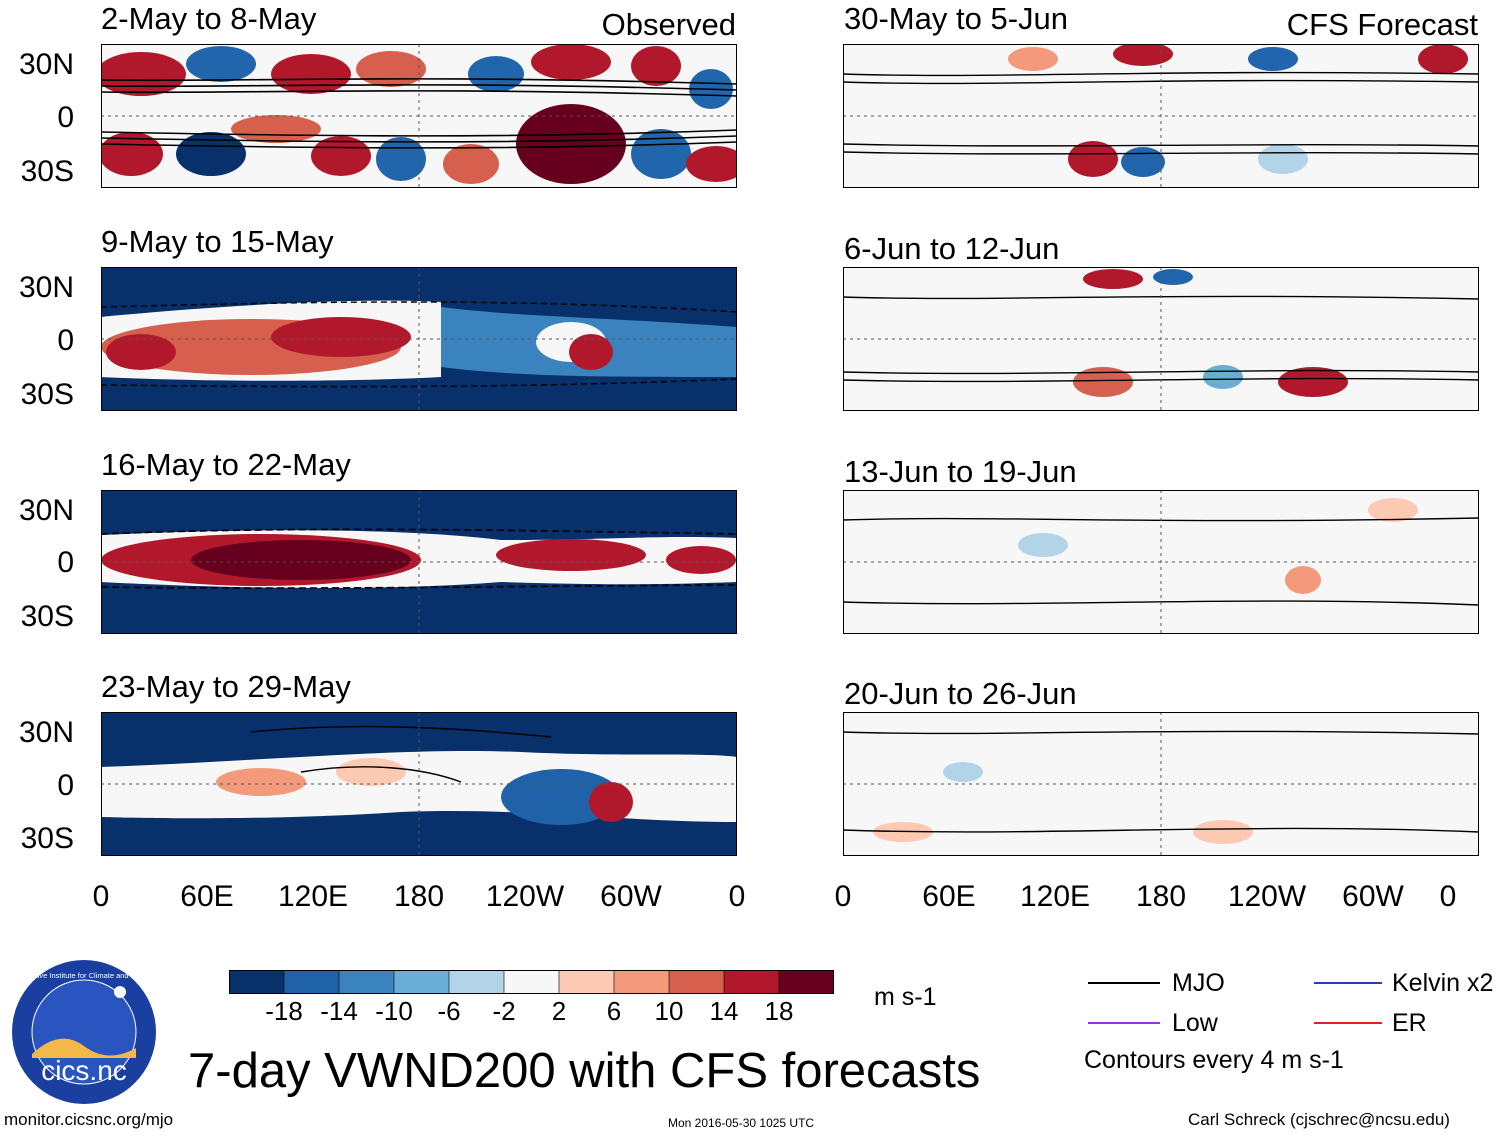 This screenshot has width=1510, height=1137. What do you see at coordinates (284, 1011) in the screenshot?
I see `colorbar-tick: -18` at bounding box center [284, 1011].